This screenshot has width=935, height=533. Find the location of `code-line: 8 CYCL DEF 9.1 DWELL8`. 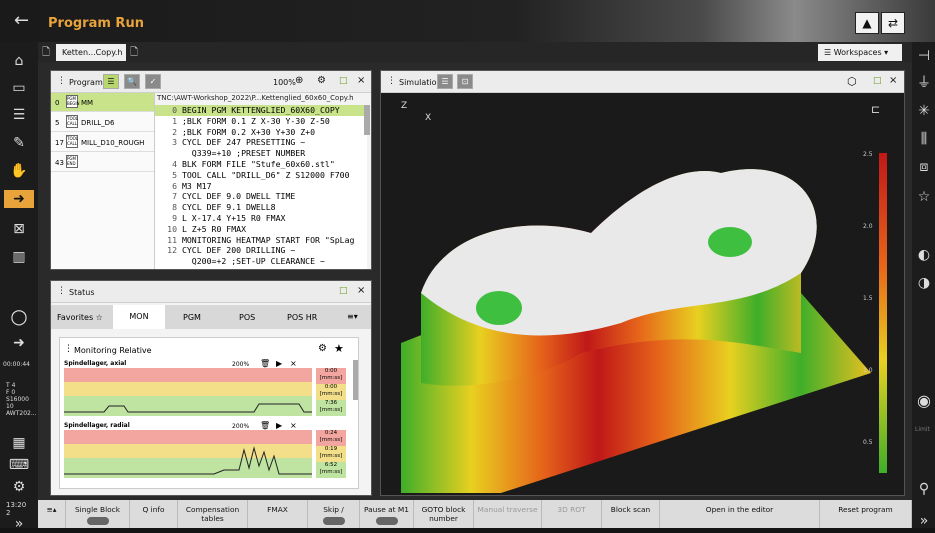

code-line: 8 CYCL DEF 9.1 DWELL8 is located at coordinates (224, 207).